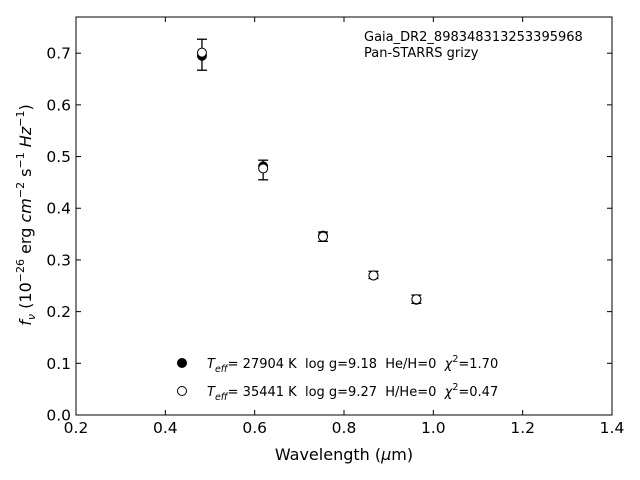 Image resolution: width=640 pixels, height=480 pixels. I want to click on legend-marker-open, so click(182, 391).